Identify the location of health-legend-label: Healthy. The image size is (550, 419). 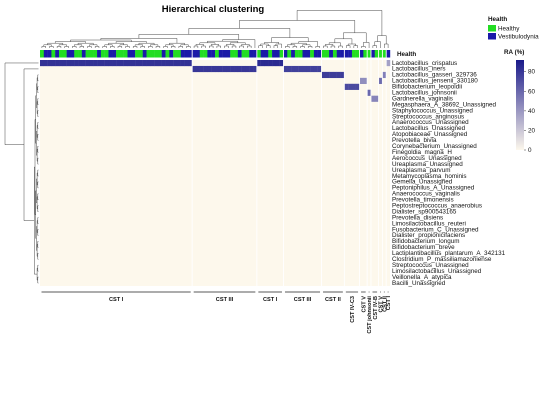
(509, 29).